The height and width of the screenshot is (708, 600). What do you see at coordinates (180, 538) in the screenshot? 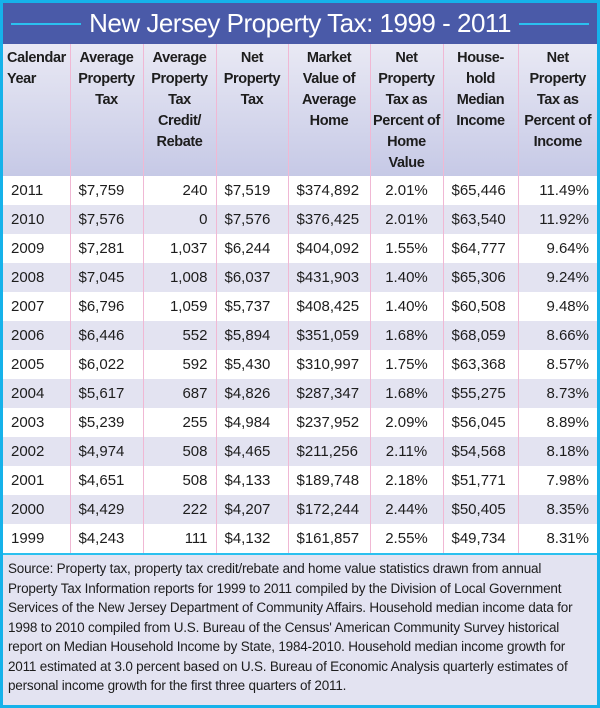
I see `cell-credit: 111` at bounding box center [180, 538].